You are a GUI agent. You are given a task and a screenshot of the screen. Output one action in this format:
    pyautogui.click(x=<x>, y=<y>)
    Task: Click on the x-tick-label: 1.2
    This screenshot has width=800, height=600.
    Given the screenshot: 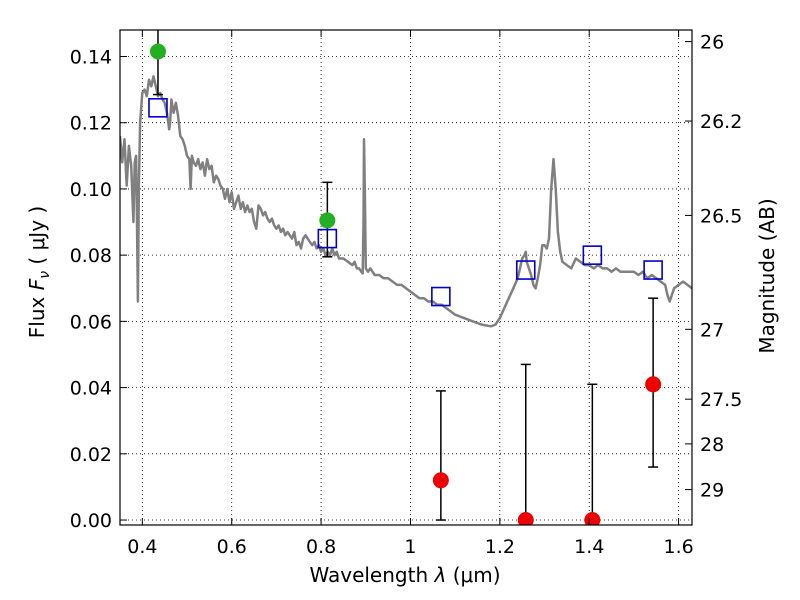 What is the action you would take?
    pyautogui.click(x=500, y=547)
    